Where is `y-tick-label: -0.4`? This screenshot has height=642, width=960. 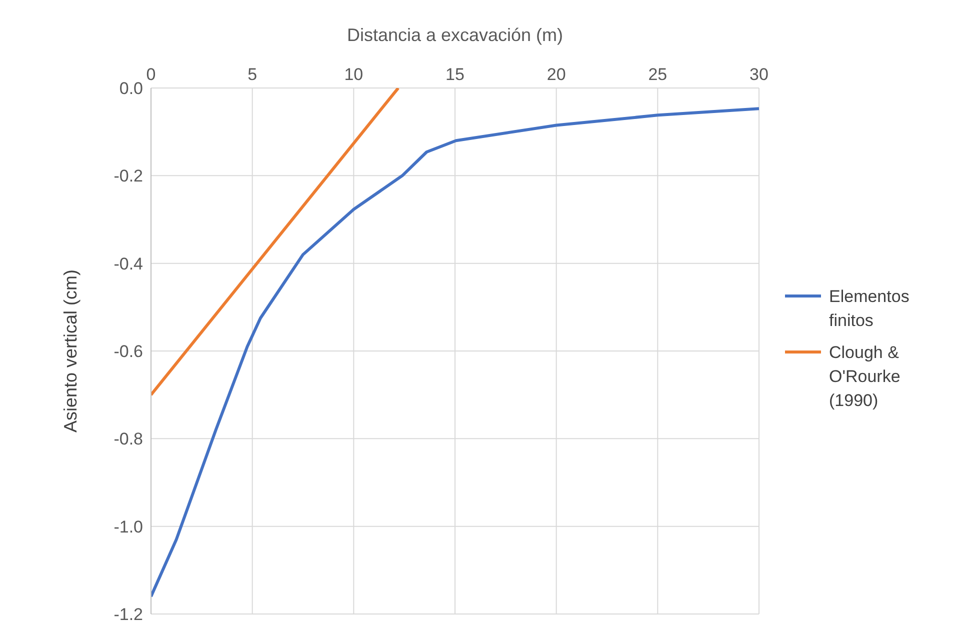
y-tick-label: -0.4 is located at coordinates (128, 264).